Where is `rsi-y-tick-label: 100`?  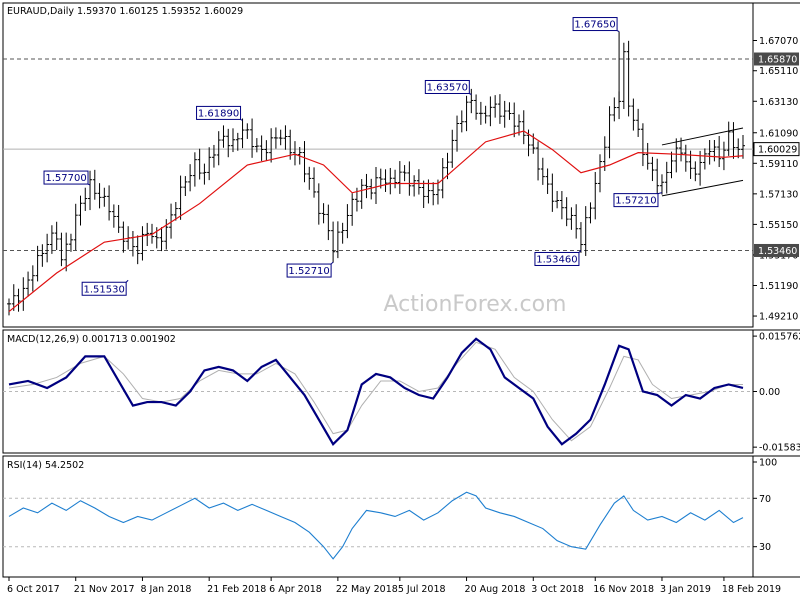
rsi-y-tick-label: 100 is located at coordinates (768, 463).